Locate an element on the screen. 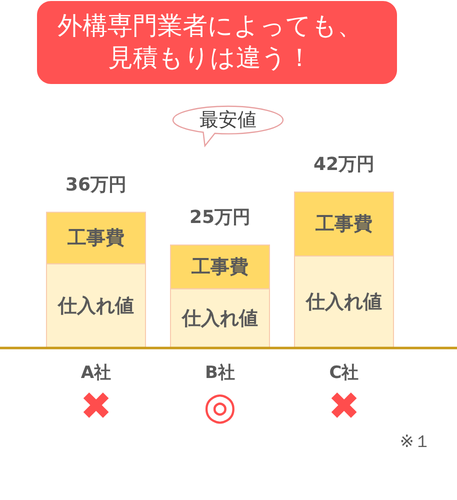  series-label: 仕入れ値 is located at coordinates (95, 305).